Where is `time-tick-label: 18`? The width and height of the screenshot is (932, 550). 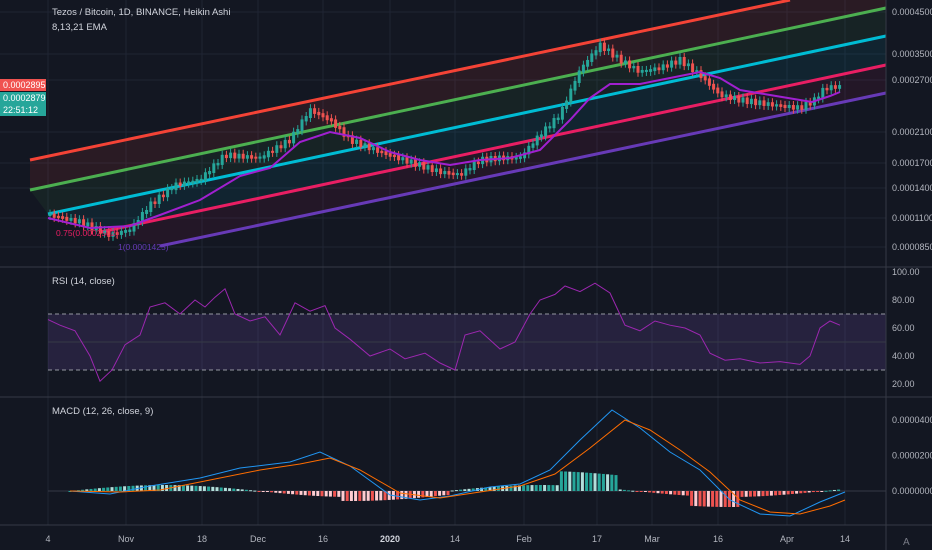 time-tick-label: 18 is located at coordinates (202, 539).